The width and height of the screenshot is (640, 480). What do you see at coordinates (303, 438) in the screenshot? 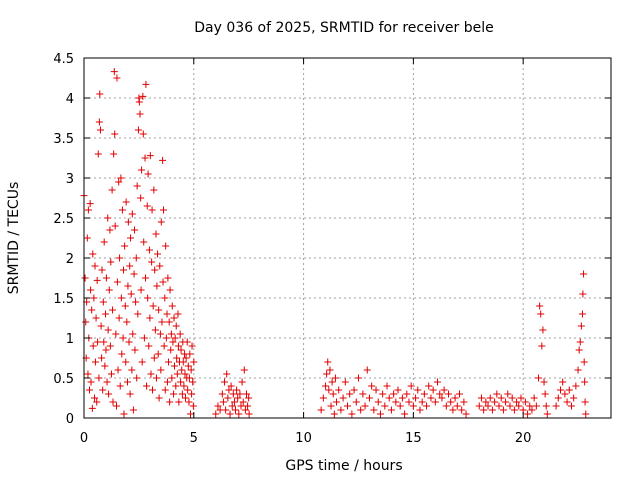
I see `x-tick-label: 10` at bounding box center [303, 438].